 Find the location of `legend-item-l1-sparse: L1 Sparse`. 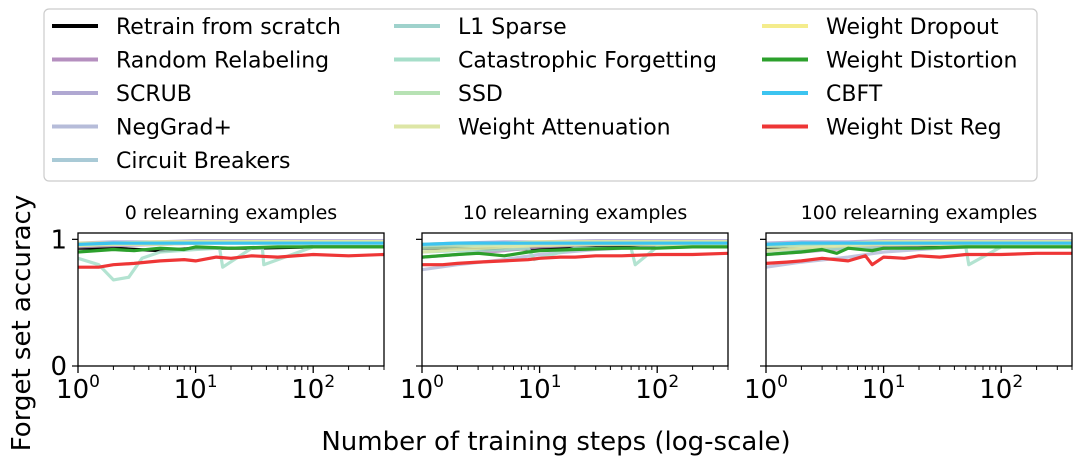

legend-item-l1-sparse: L1 Sparse is located at coordinates (480, 27).